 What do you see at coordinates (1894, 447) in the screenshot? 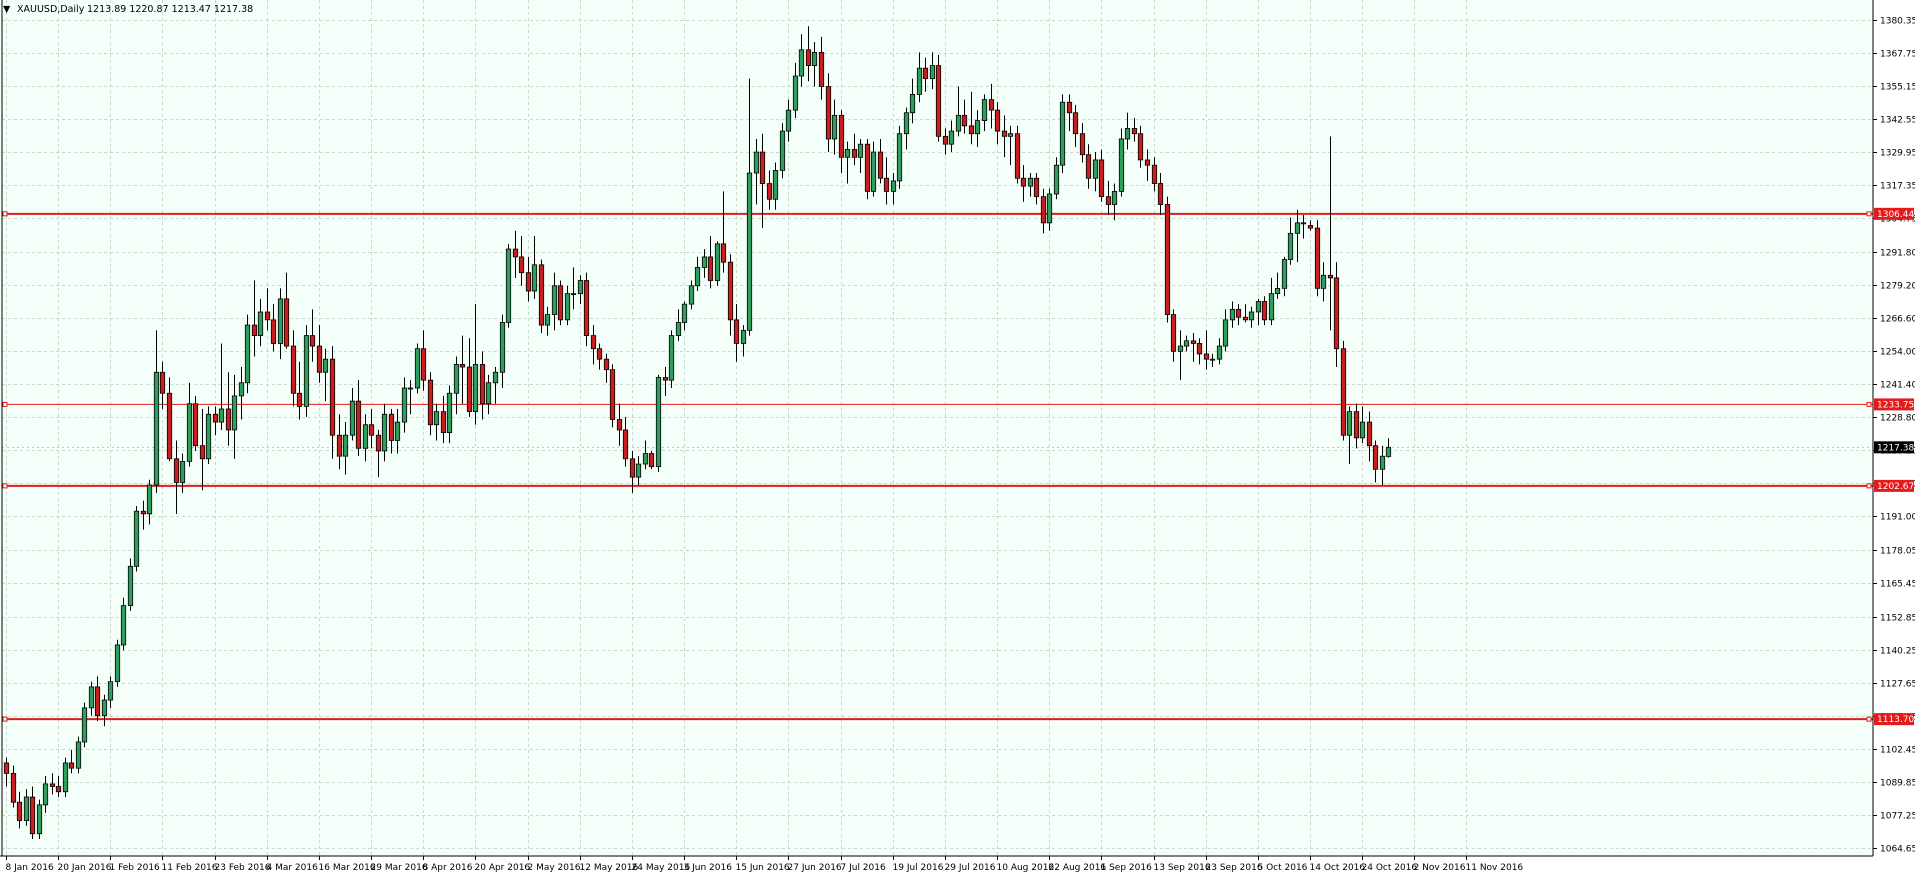
I see `current-price-tag` at bounding box center [1894, 447].